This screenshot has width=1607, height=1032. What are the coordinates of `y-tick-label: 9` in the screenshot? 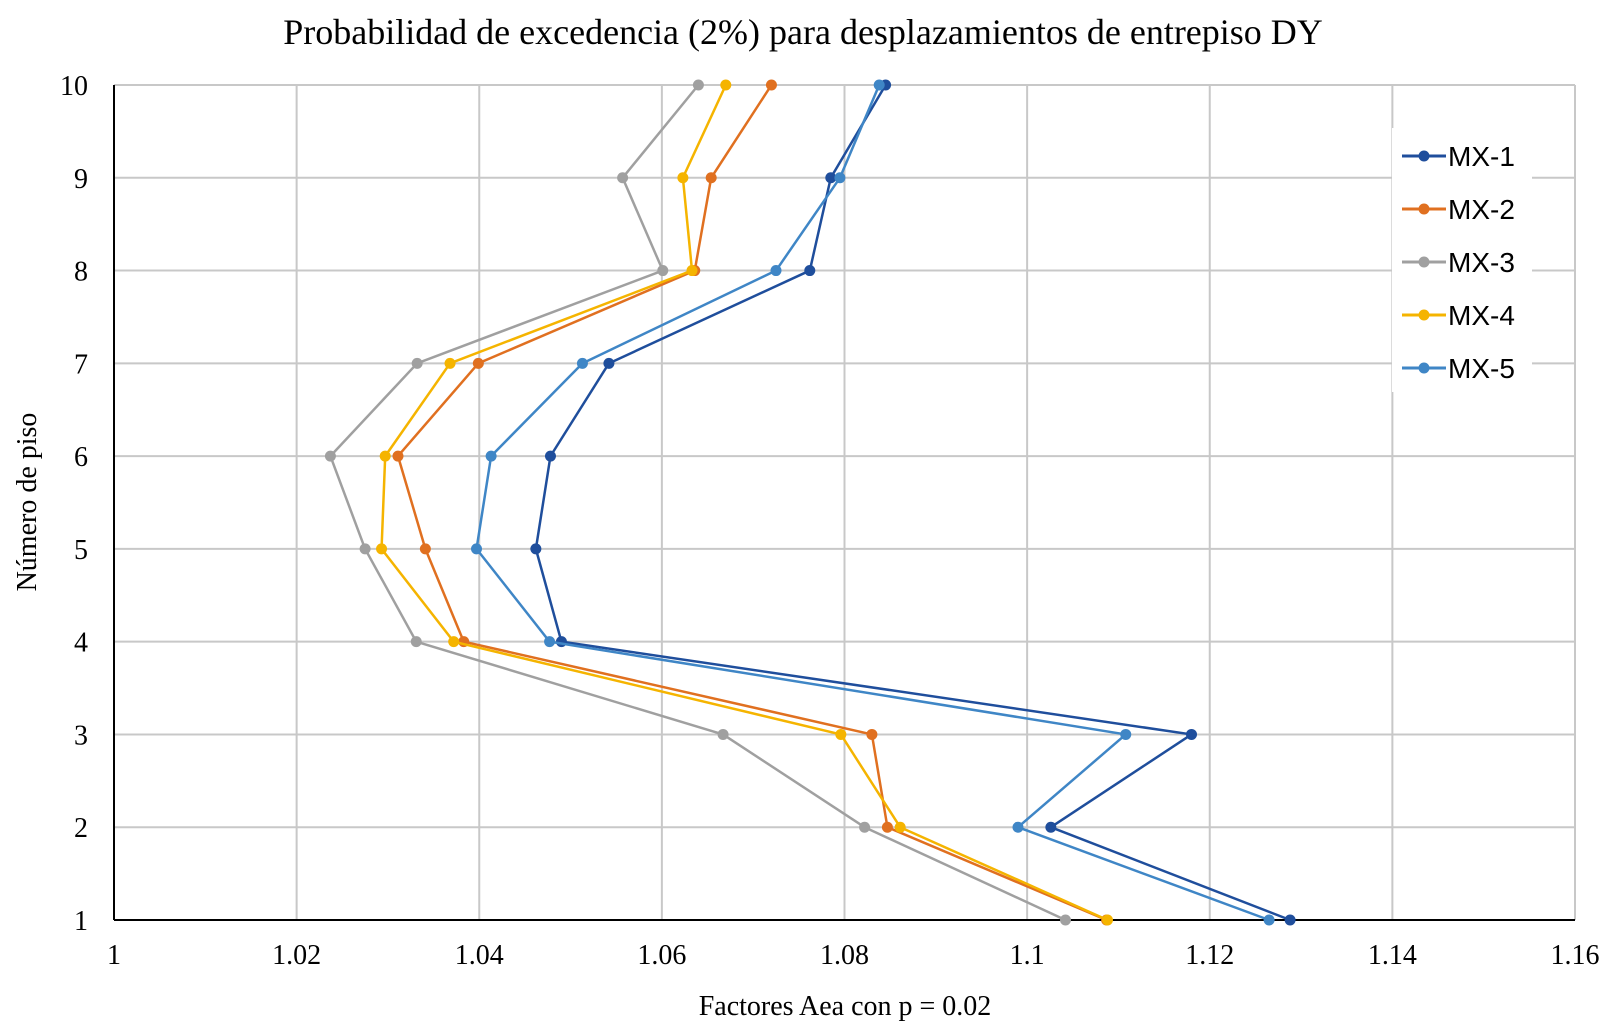 It's located at (81, 179).